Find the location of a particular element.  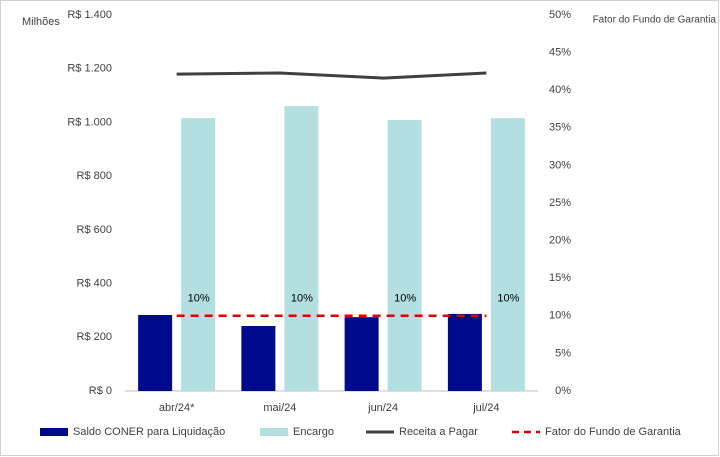

y-tick-label: R$ 0 is located at coordinates (100, 391).